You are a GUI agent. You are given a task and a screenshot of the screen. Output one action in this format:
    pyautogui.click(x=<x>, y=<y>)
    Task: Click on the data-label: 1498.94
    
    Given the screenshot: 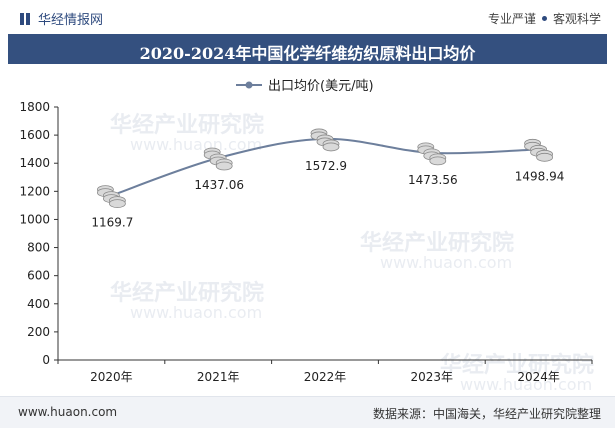 What is the action you would take?
    pyautogui.click(x=540, y=176)
    